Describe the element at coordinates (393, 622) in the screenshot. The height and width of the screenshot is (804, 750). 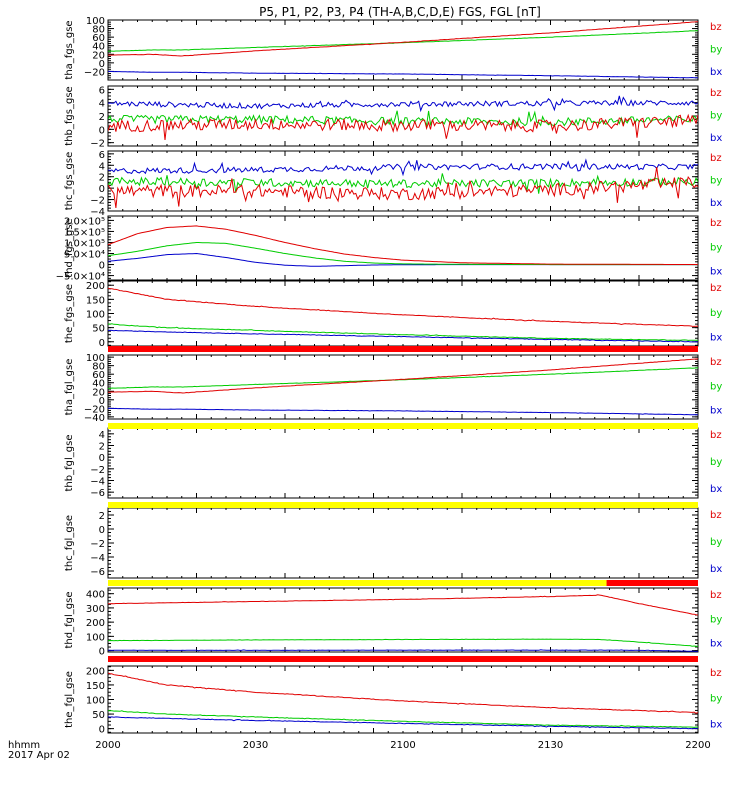
I see `panel-thd_fgl_gse: 400 300 200 100 0 thd_fgl_gse bz by bx` at that location.